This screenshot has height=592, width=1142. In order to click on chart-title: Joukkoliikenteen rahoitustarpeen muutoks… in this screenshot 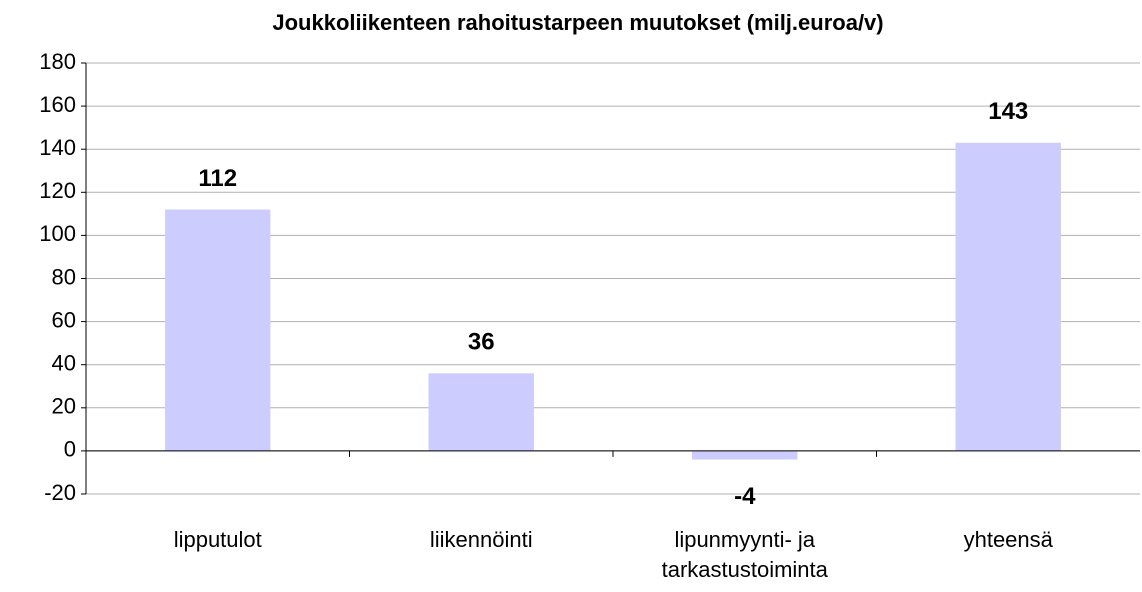, I will do `click(577, 22)`.